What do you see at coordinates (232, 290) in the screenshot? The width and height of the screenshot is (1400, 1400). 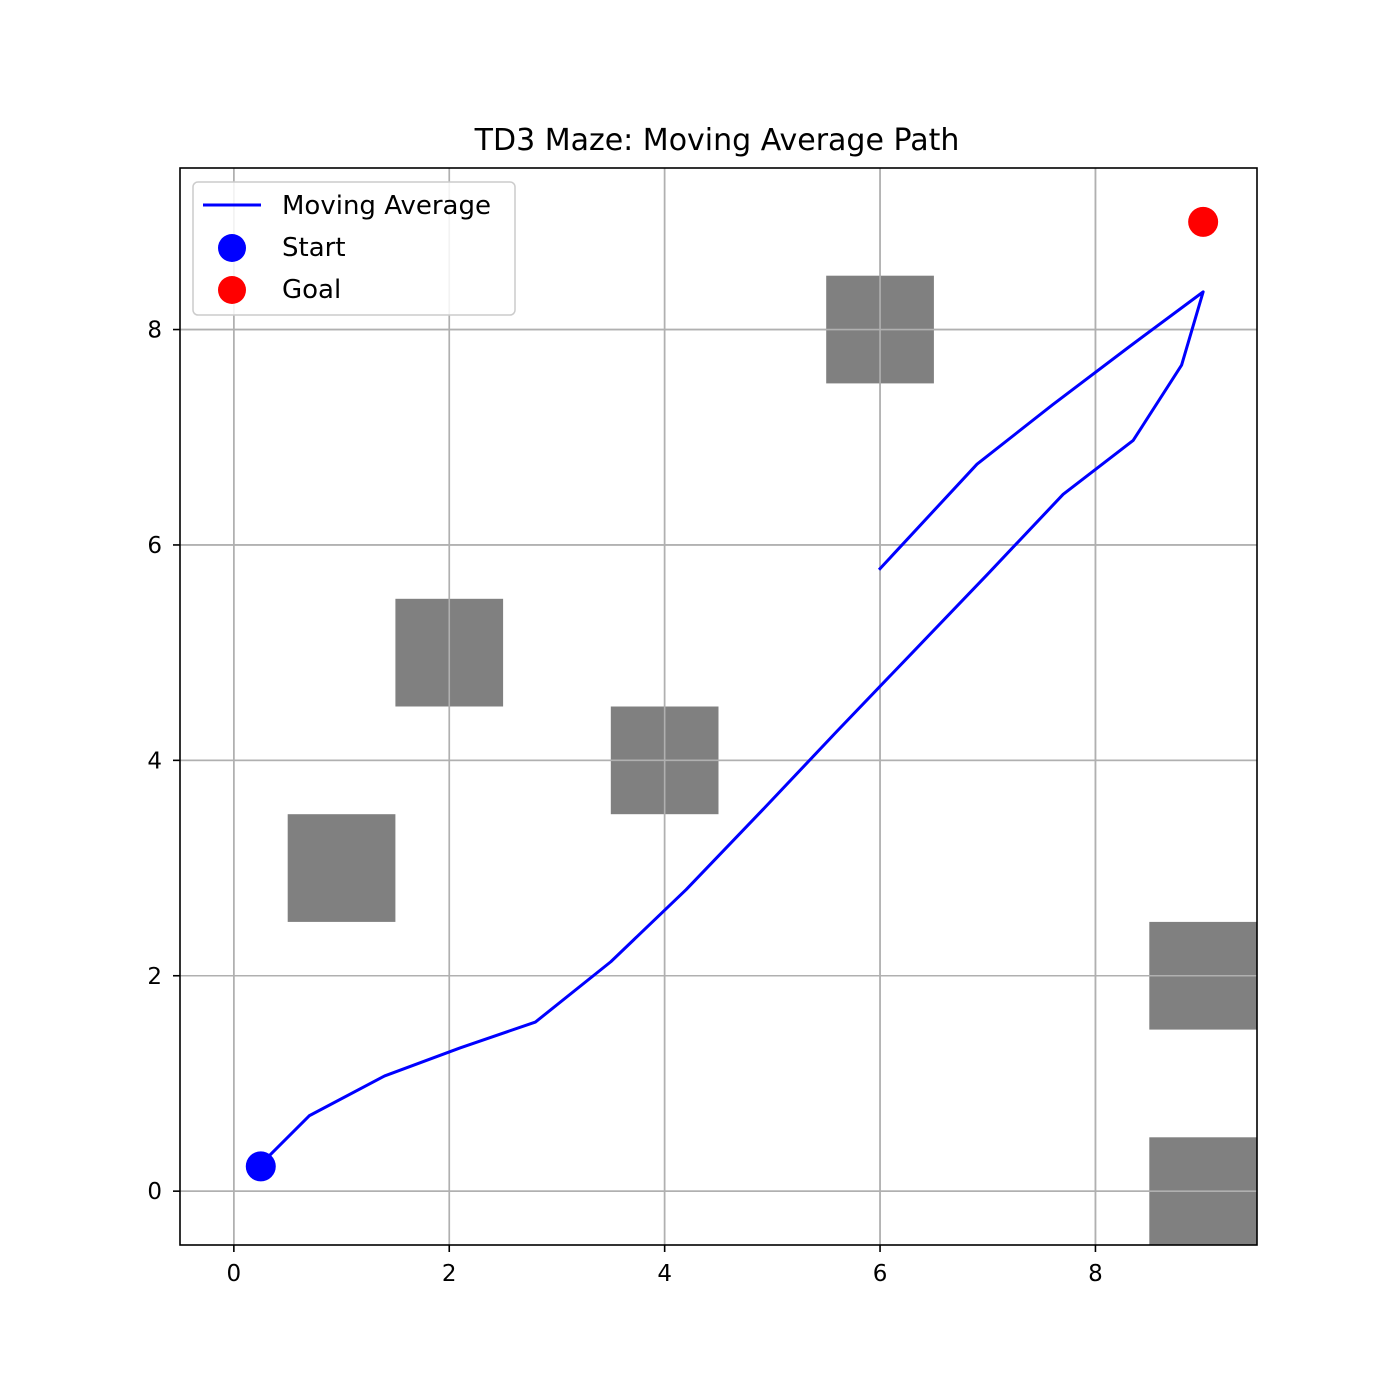 I see `legend-goal-swatch` at bounding box center [232, 290].